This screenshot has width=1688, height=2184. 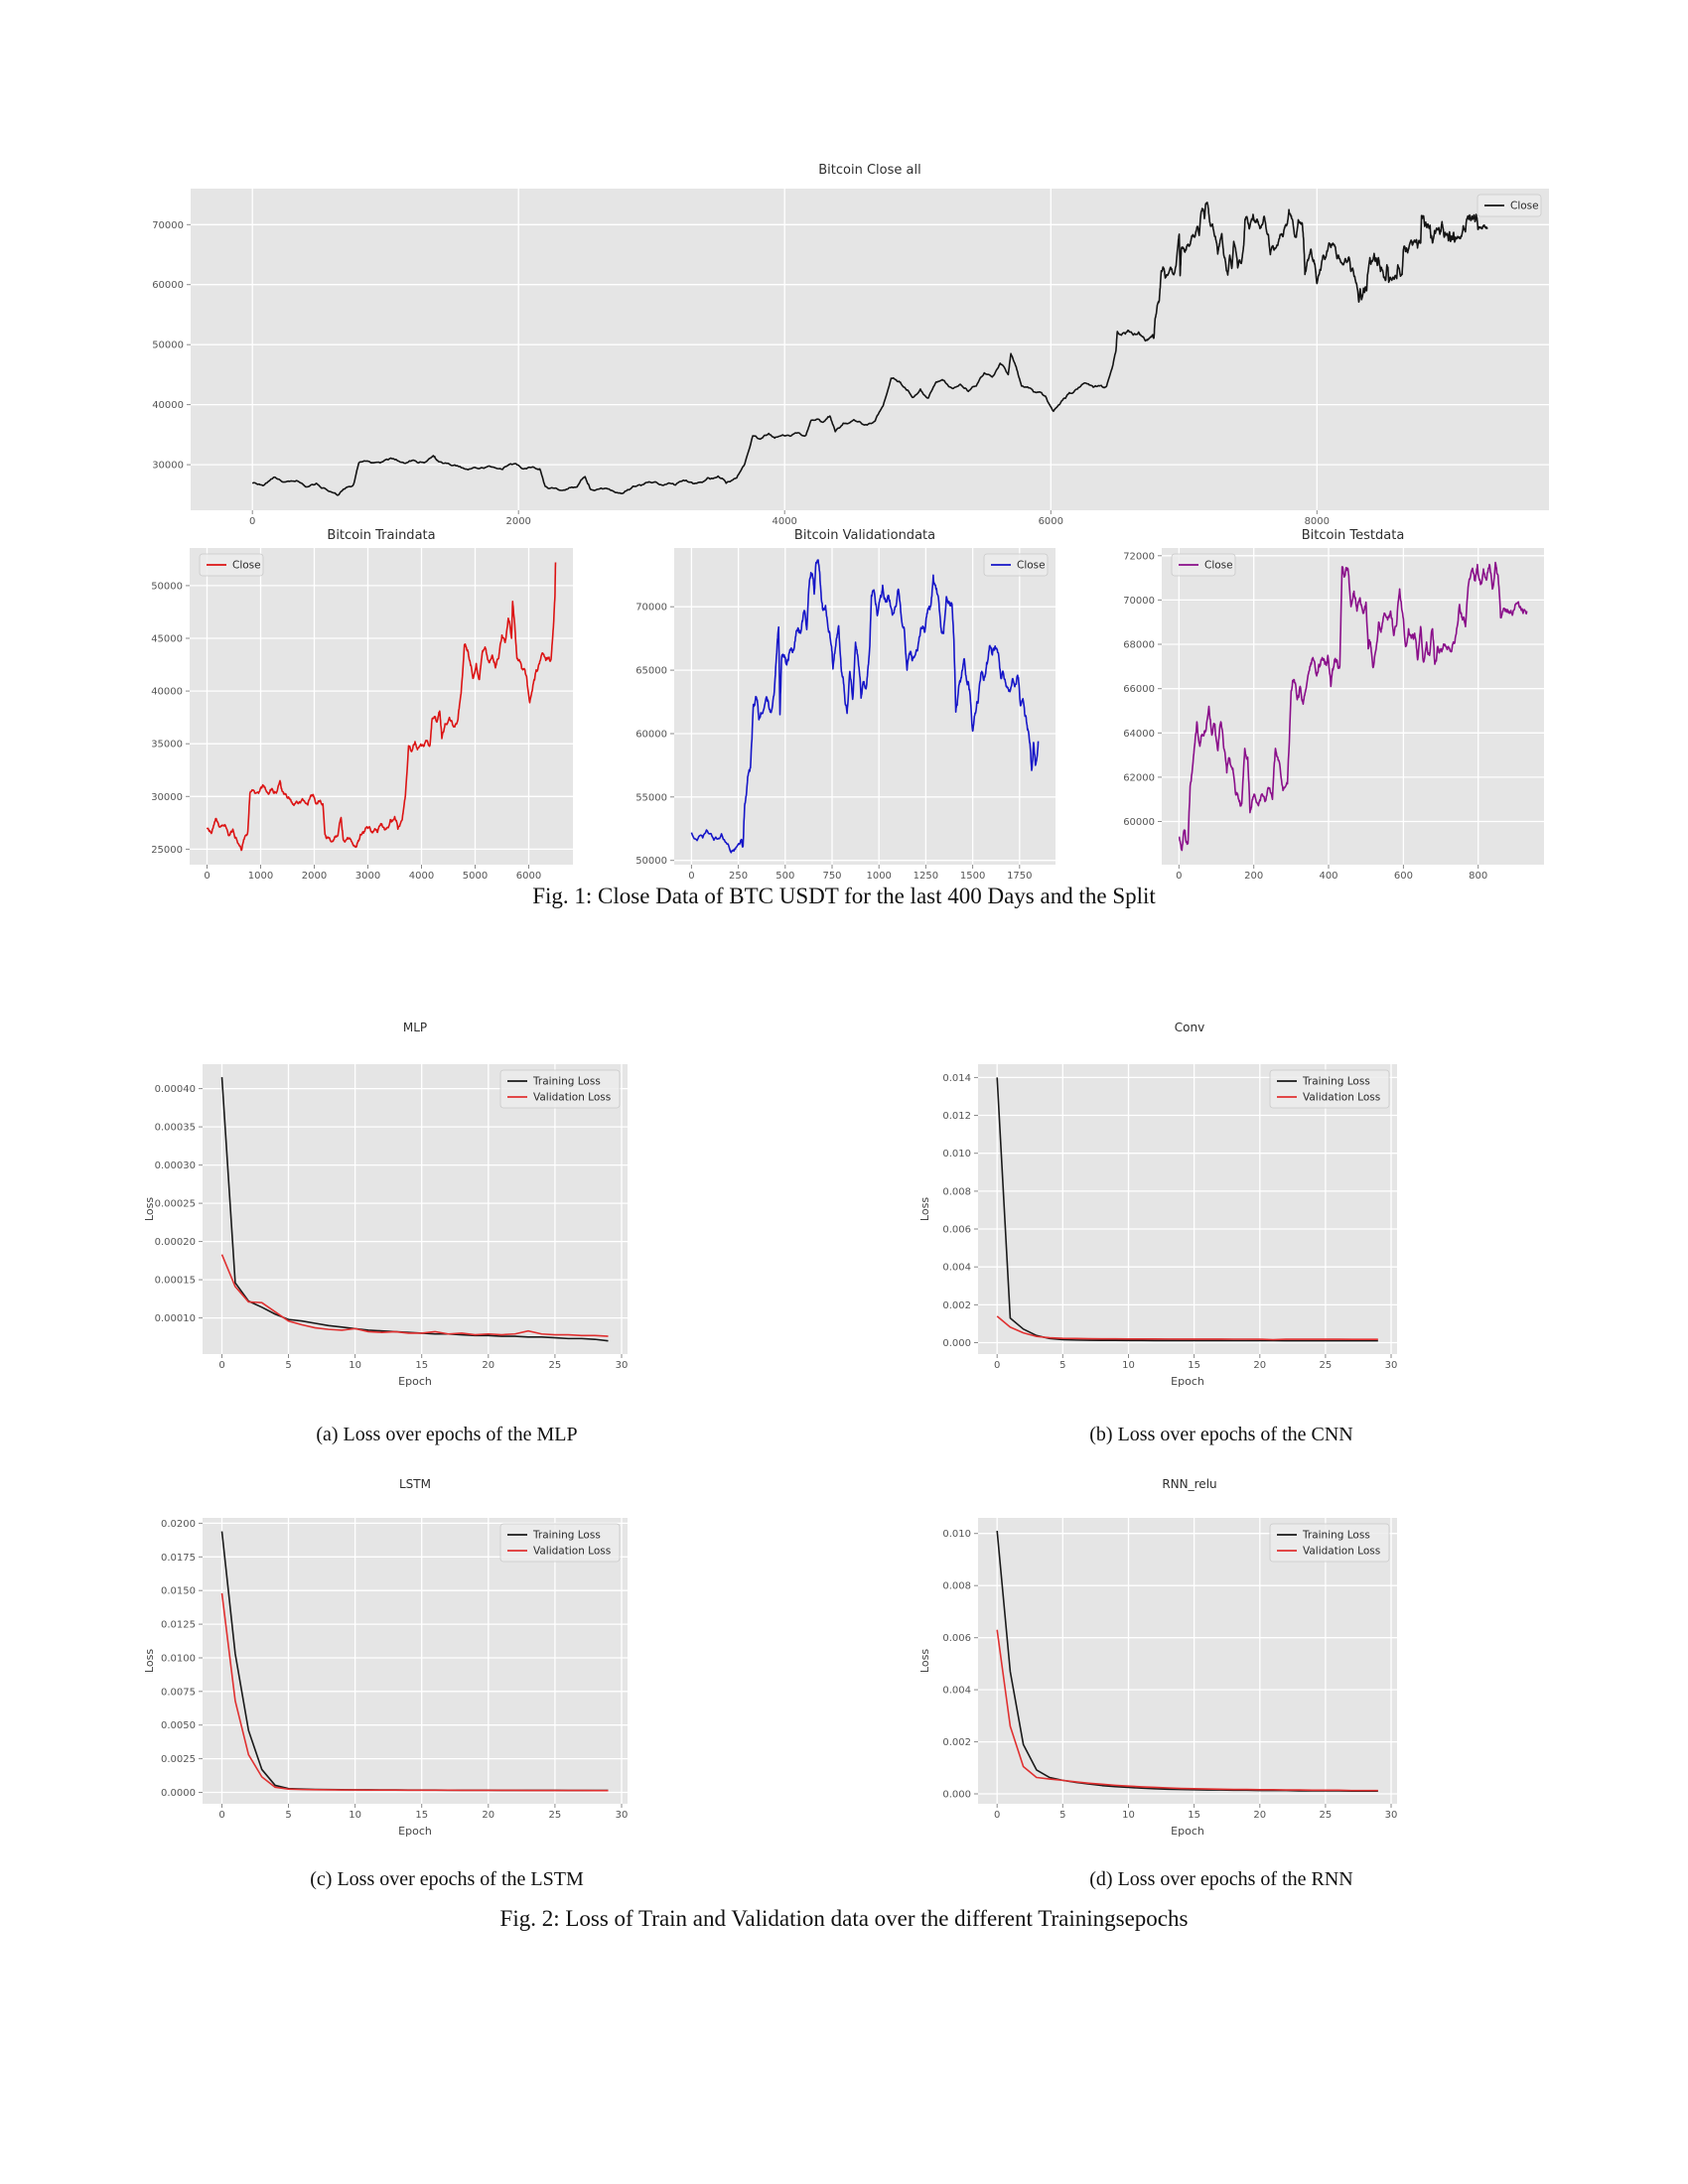 I want to click on svg-text: 62000, so click(x=1139, y=777).